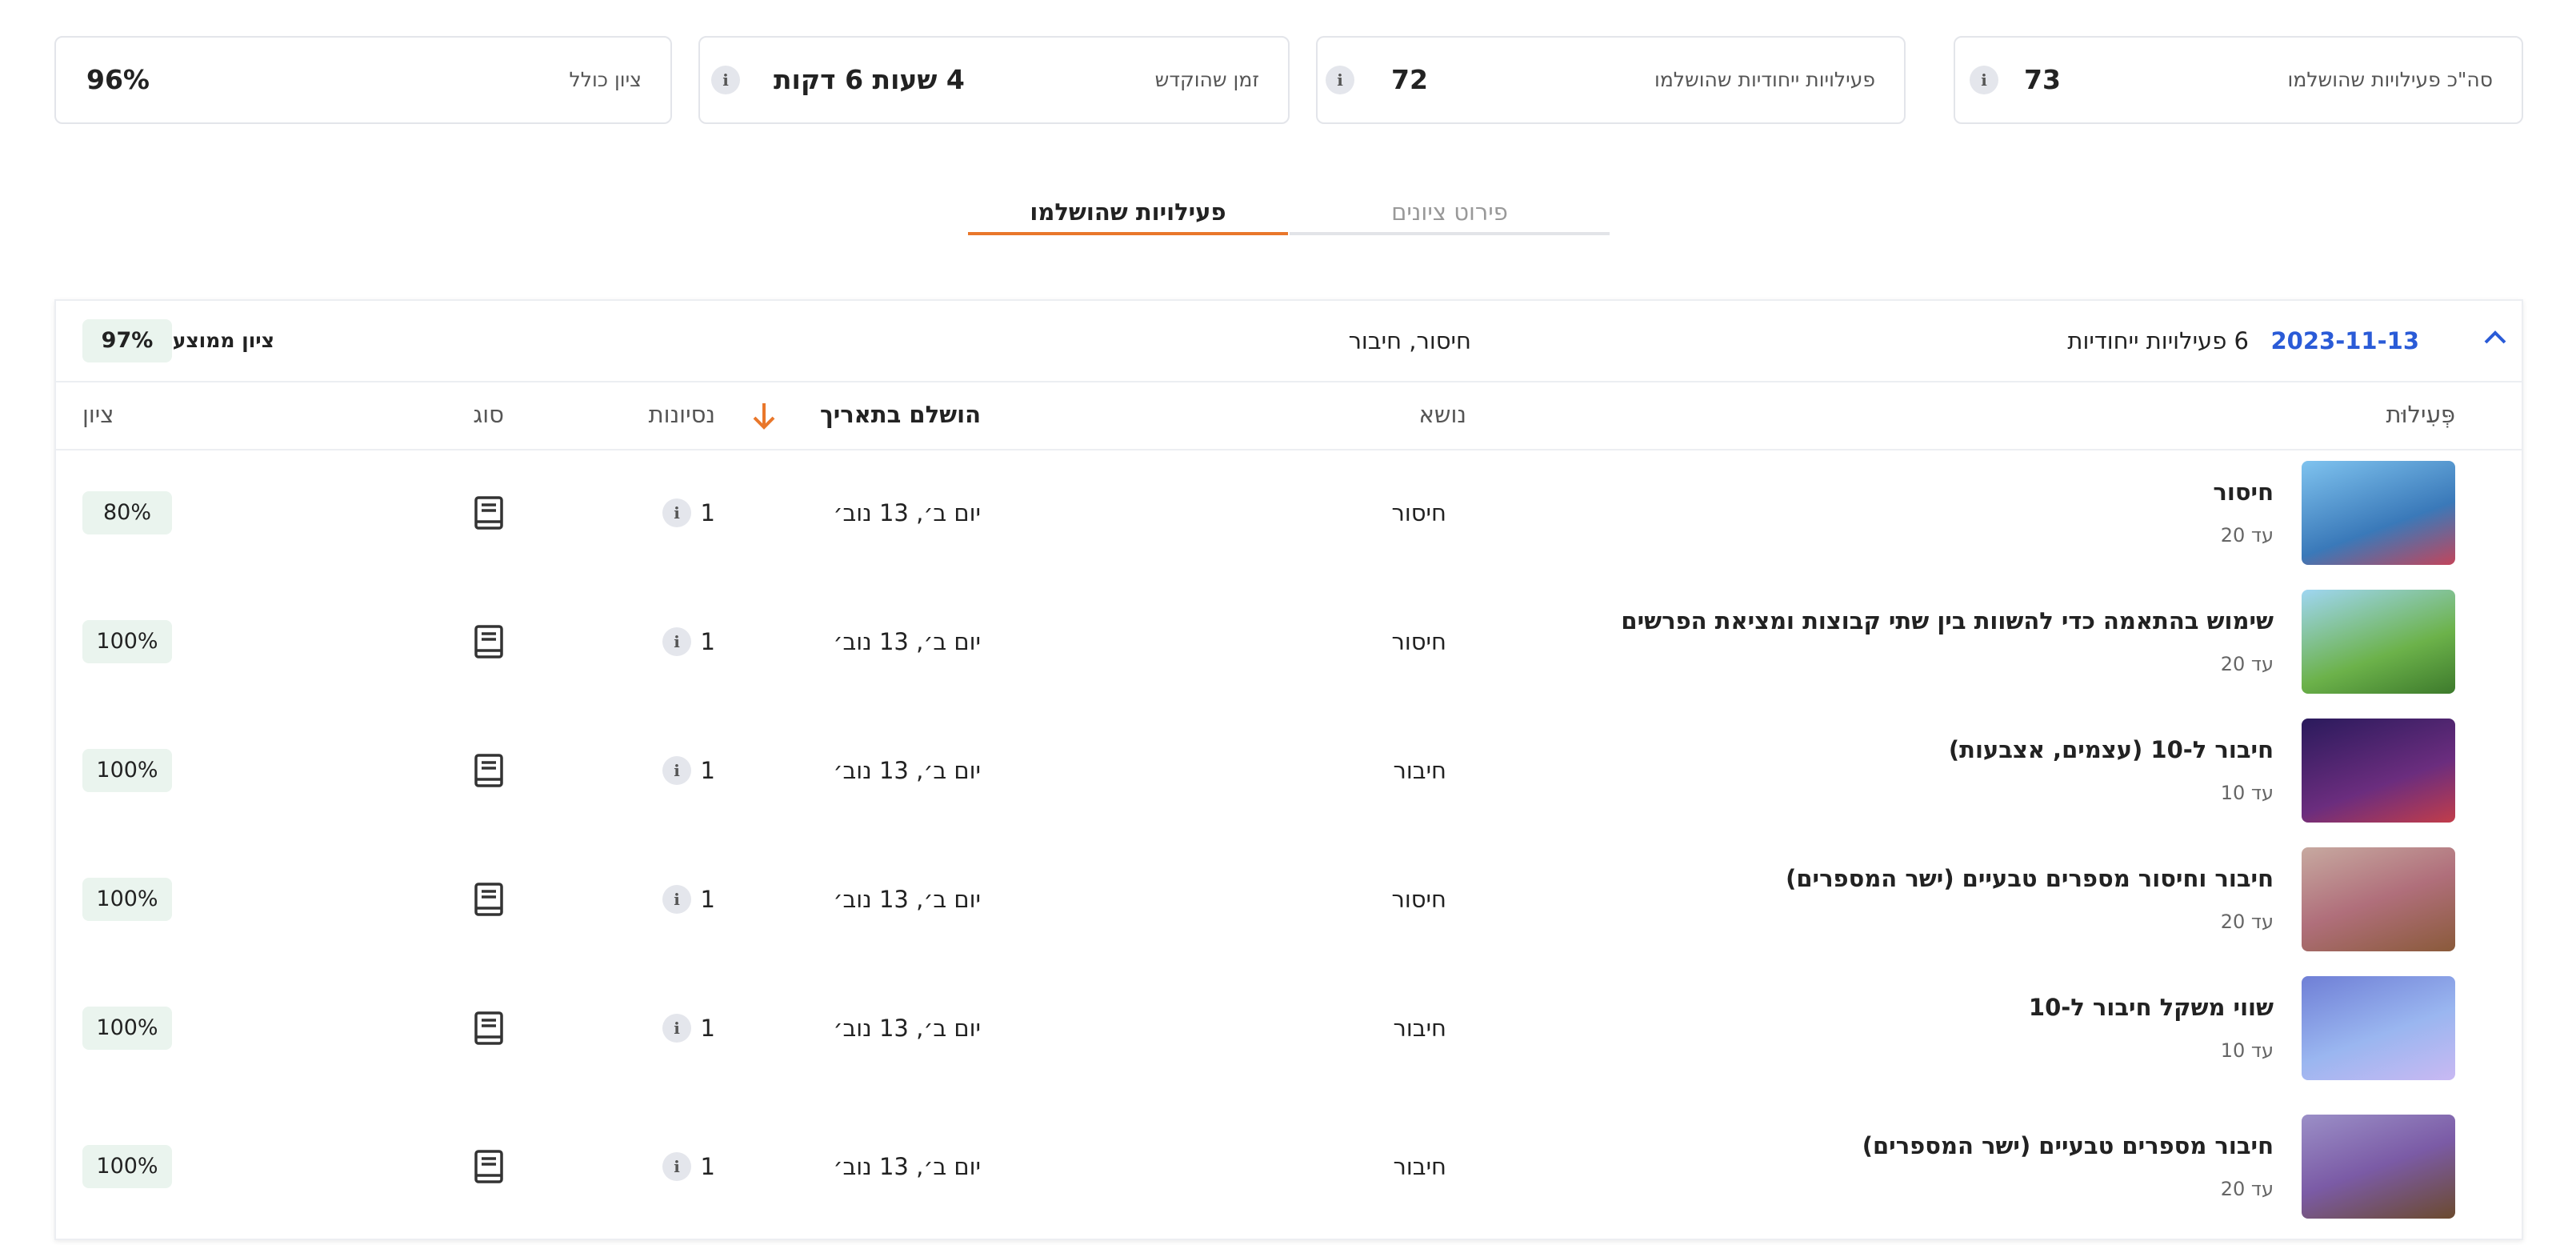 Image resolution: width=2576 pixels, height=1245 pixels. Describe the element at coordinates (1409, 80) in the screenshot. I see `stat-value: 72` at that location.